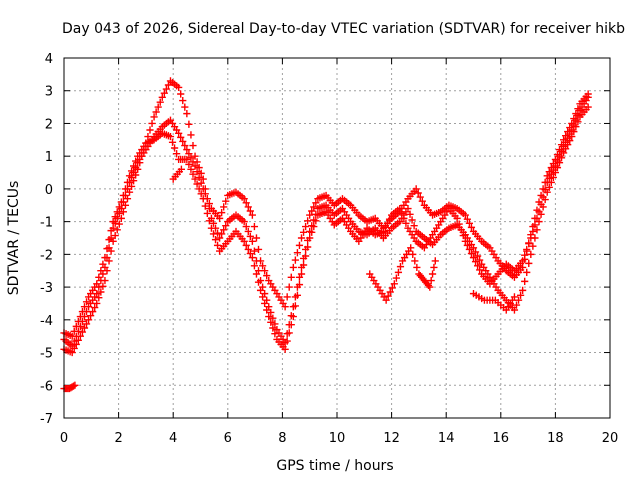 The width and height of the screenshot is (640, 480). I want to click on x-tick-label: 16, so click(501, 438).